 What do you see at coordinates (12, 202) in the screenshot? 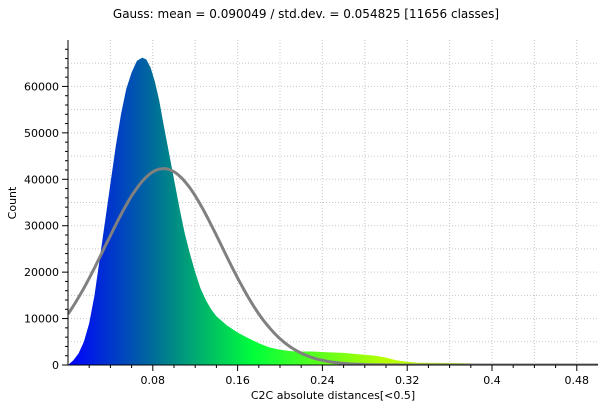
I see `y-axis-label: Count` at bounding box center [12, 202].